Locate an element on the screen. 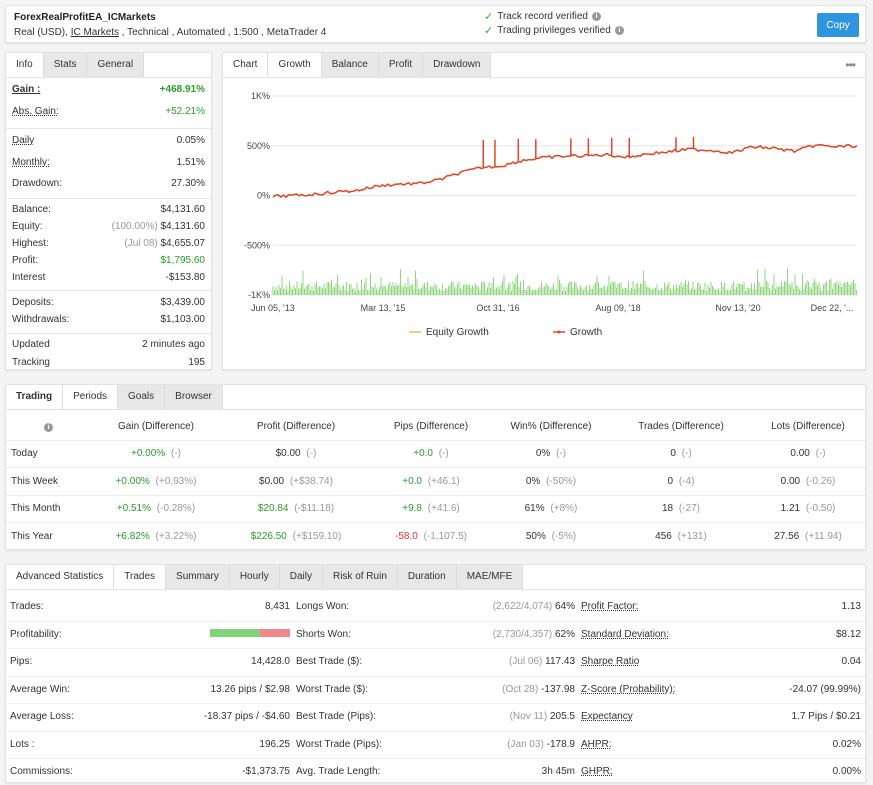 This screenshot has height=785, width=873. stat-value-wrap: 0.02% is located at coordinates (847, 744).